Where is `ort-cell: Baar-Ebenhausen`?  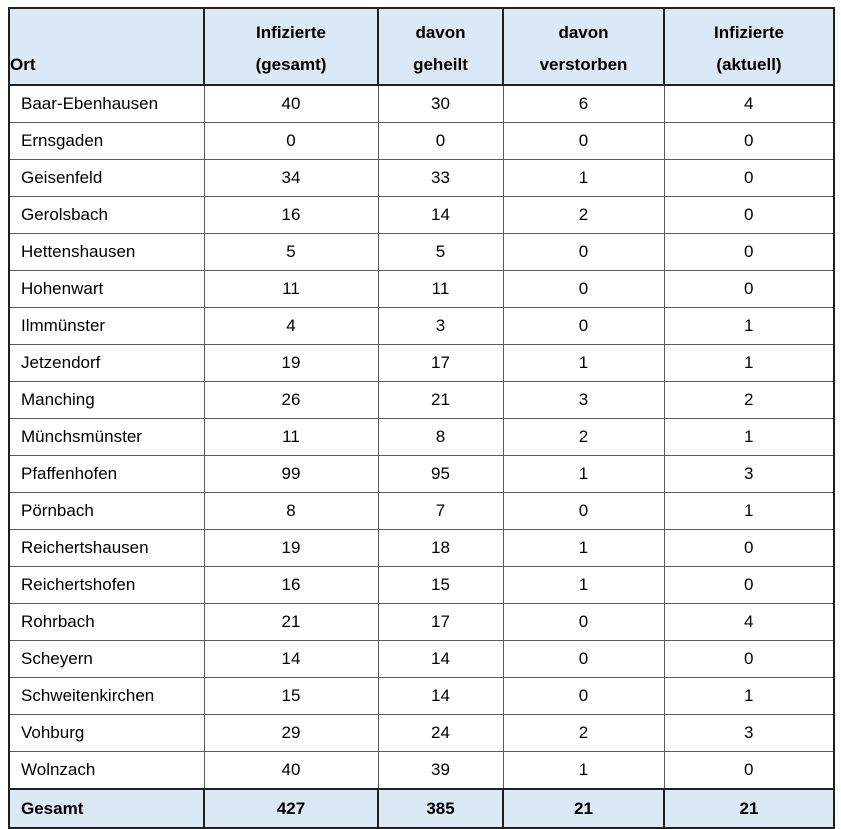
ort-cell: Baar-Ebenhausen is located at coordinates (106, 103).